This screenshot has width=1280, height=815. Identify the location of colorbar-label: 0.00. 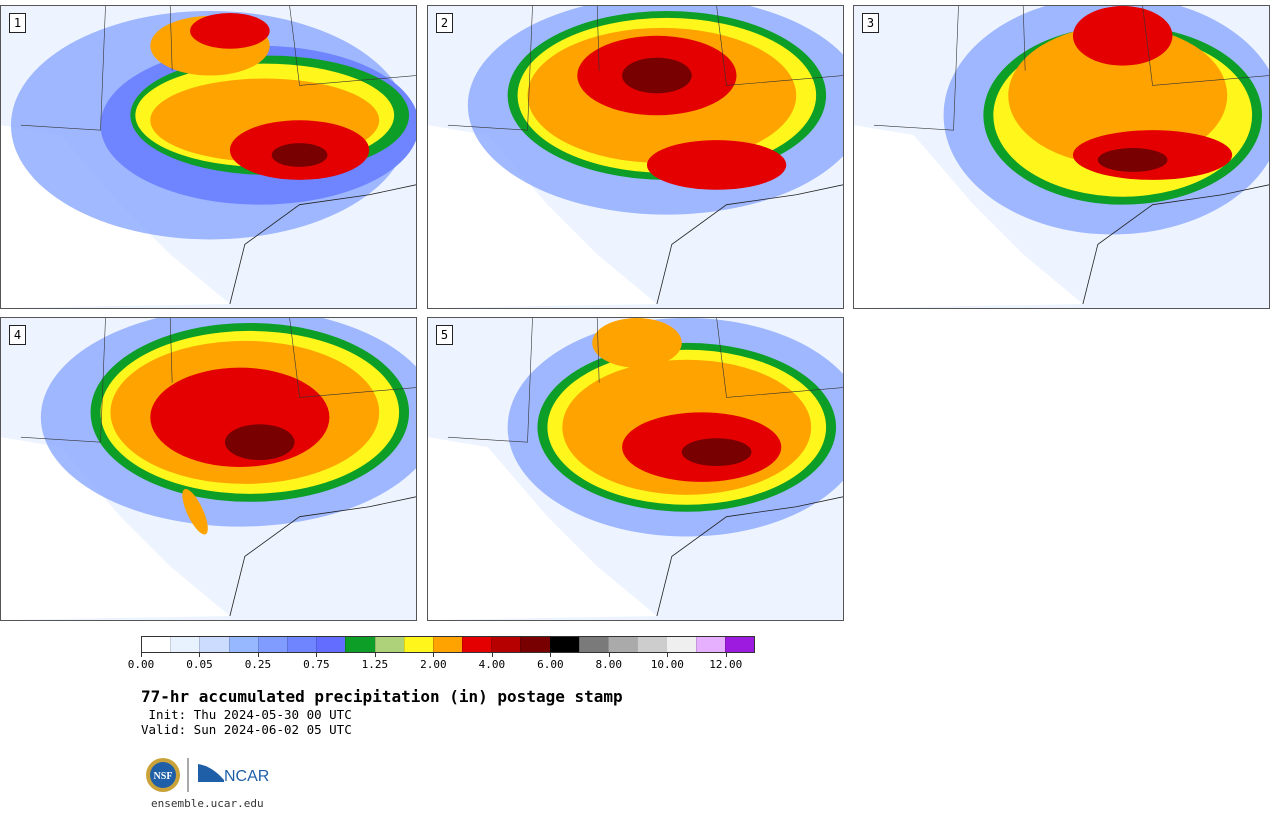
(141, 664).